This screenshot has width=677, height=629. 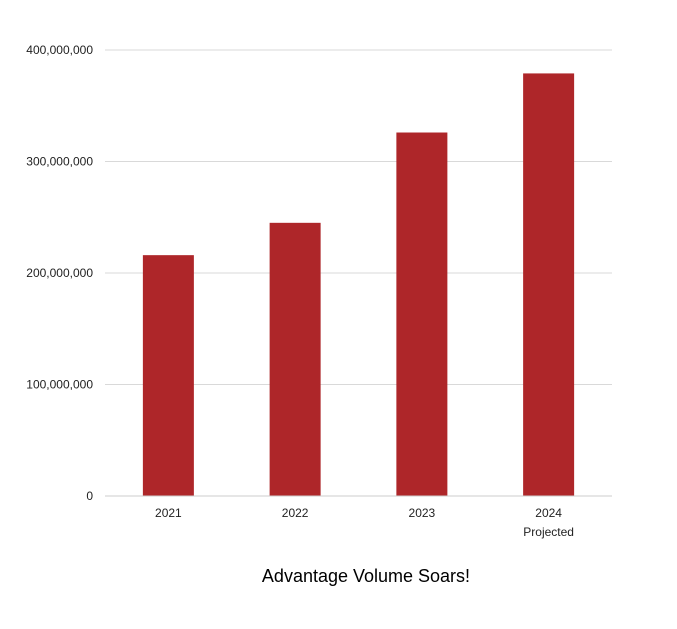 What do you see at coordinates (89, 496) in the screenshot?
I see `y-tick-label: 0` at bounding box center [89, 496].